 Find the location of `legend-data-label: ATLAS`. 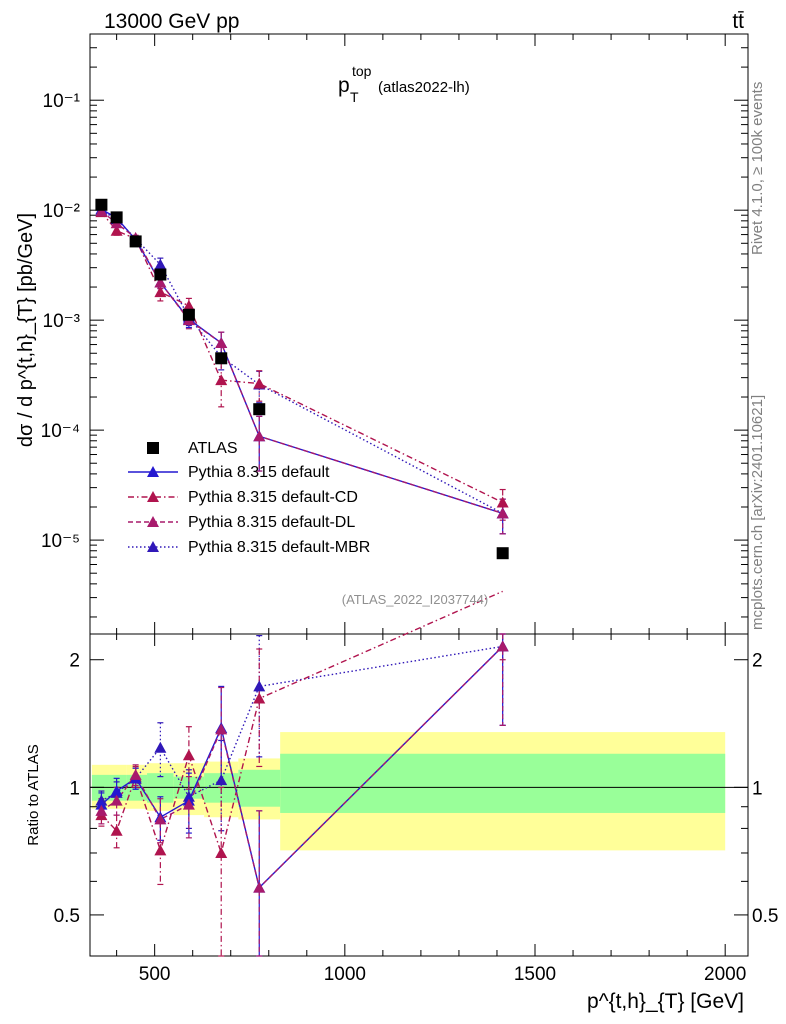

legend-data-label: ATLAS is located at coordinates (213, 448).